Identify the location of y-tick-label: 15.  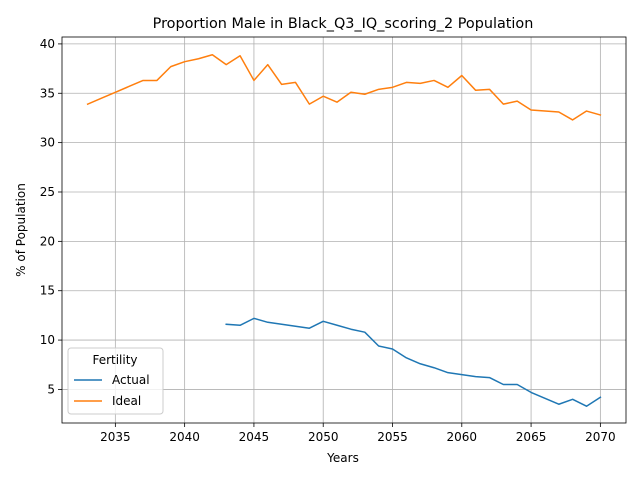
(47, 291).